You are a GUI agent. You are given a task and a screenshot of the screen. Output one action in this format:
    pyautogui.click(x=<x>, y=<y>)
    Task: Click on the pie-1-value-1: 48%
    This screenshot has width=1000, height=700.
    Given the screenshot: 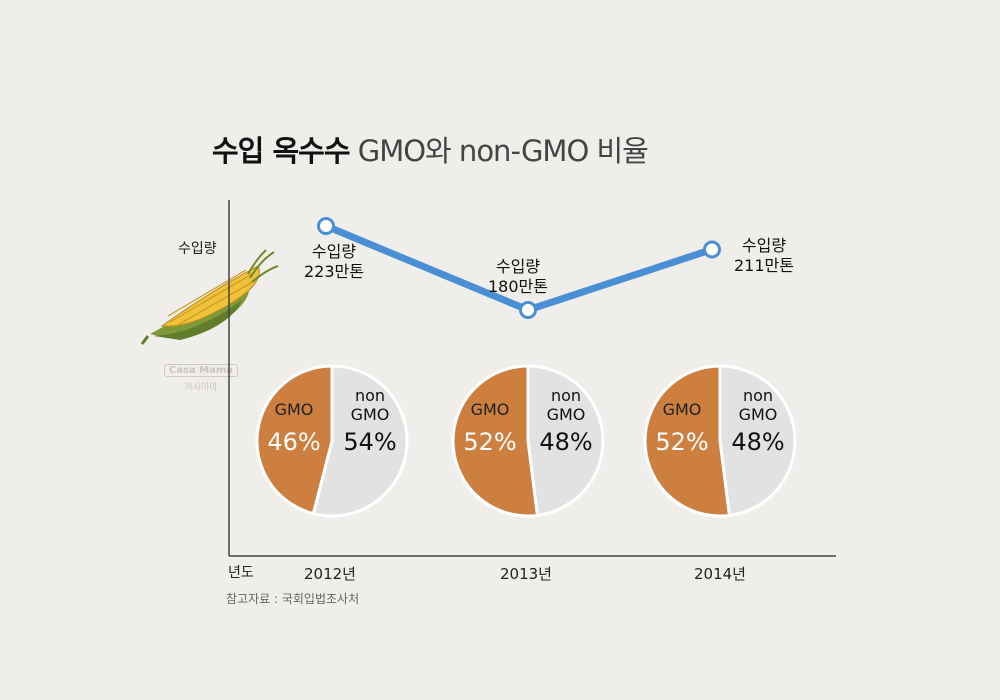 What is the action you would take?
    pyautogui.click(x=565, y=442)
    